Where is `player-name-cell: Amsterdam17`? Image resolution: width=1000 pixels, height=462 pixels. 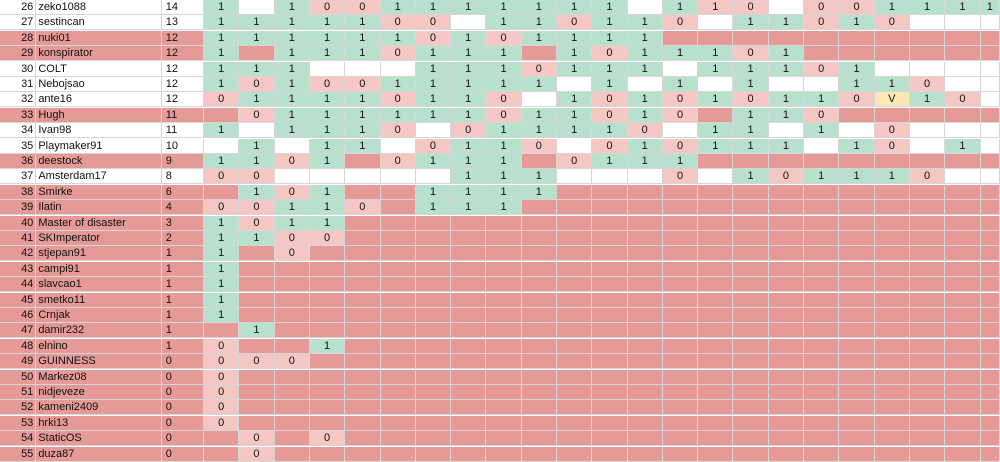
player-name-cell: Amsterdam17 is located at coordinates (99, 177).